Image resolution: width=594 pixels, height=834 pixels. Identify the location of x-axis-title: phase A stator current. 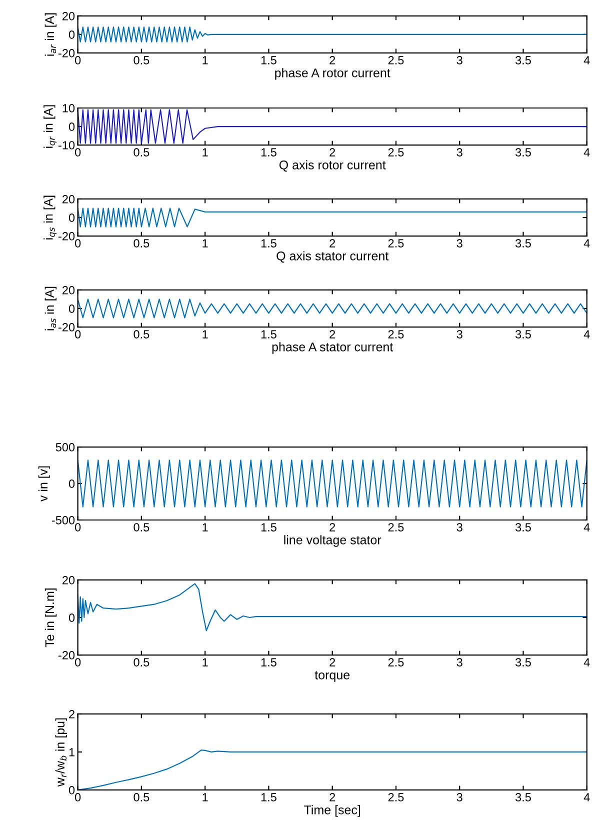
(333, 348).